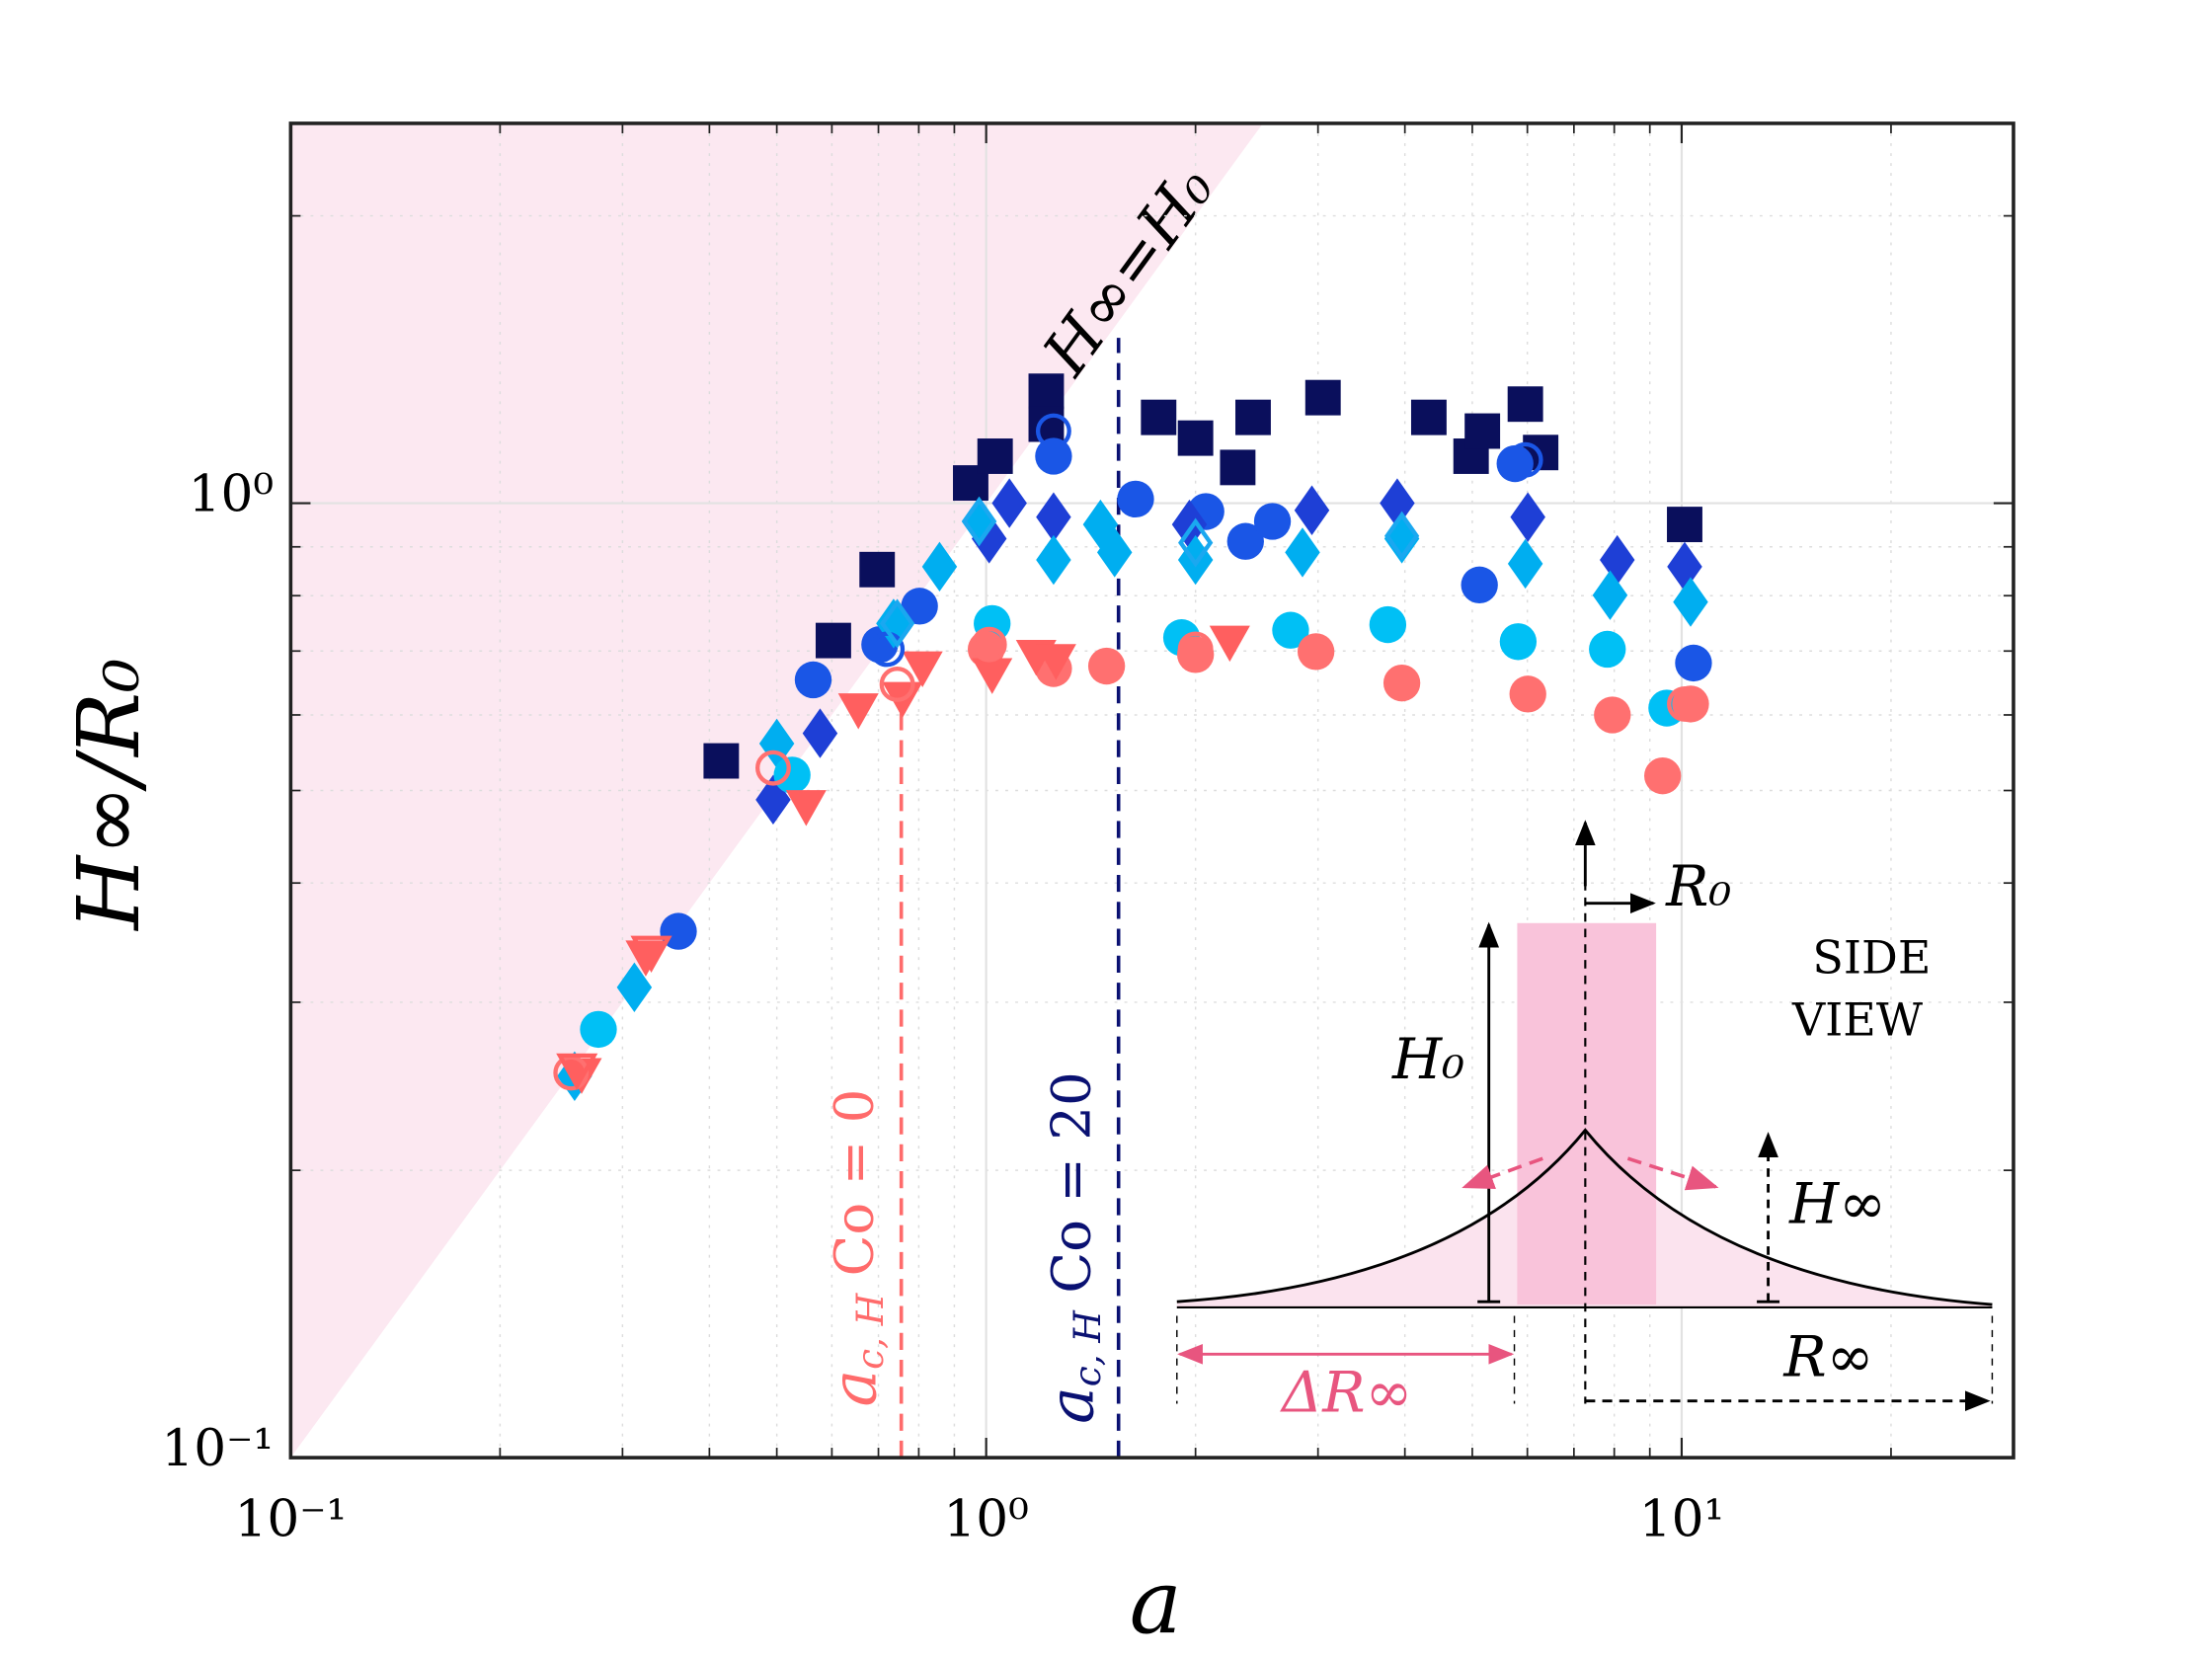 The image size is (2212, 1659). Describe the element at coordinates (855, 1192) in the screenshot. I see `label-part: Co = 0` at that location.